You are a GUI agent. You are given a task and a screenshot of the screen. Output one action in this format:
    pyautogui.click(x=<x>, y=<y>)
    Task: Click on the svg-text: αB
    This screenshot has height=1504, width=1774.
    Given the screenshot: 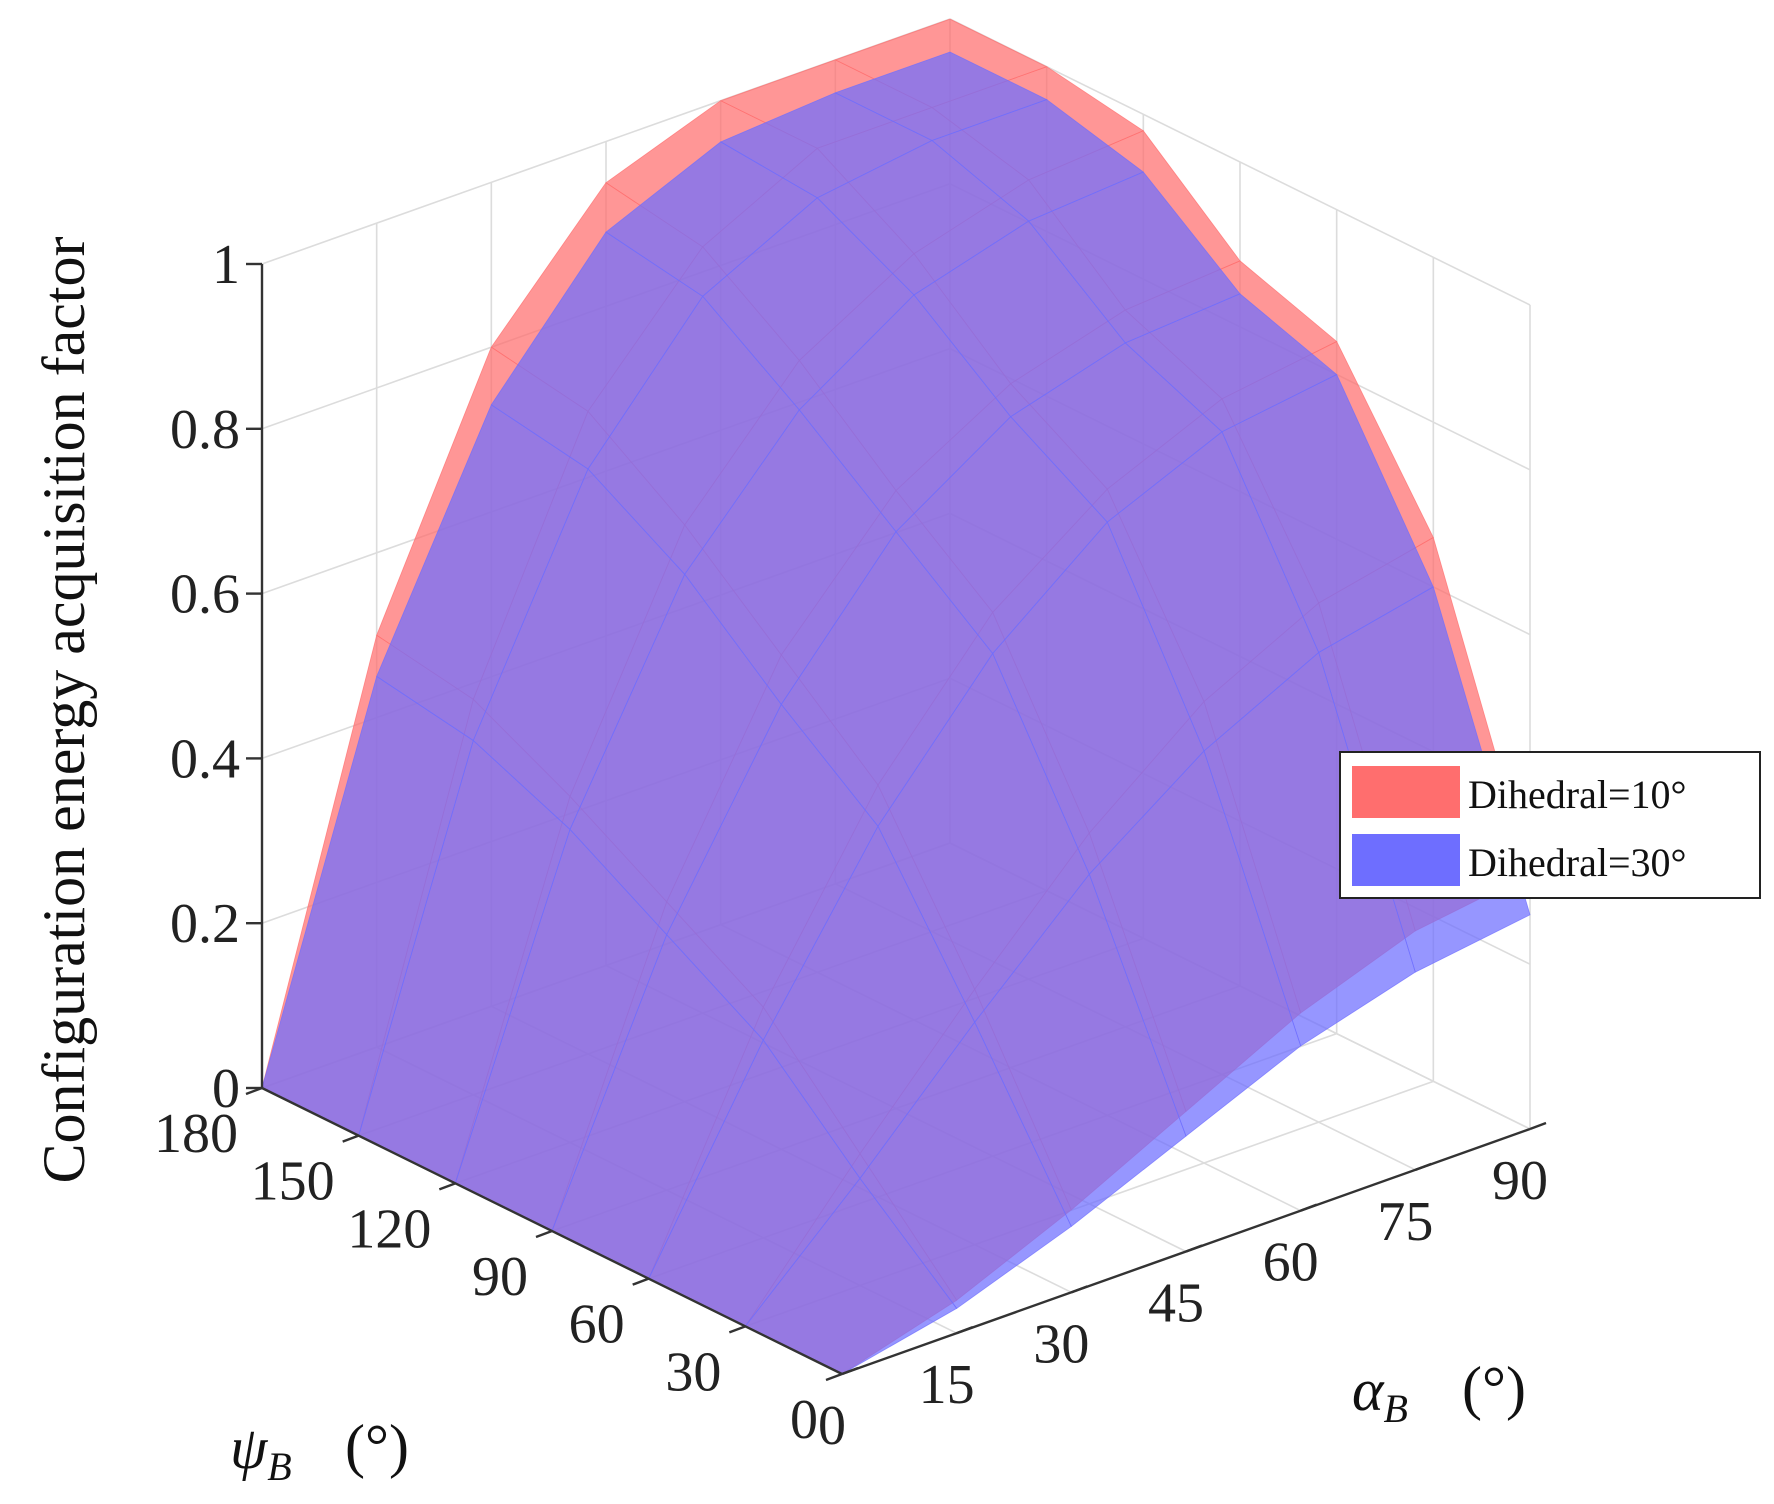 What is the action you would take?
    pyautogui.click(x=1380, y=1394)
    